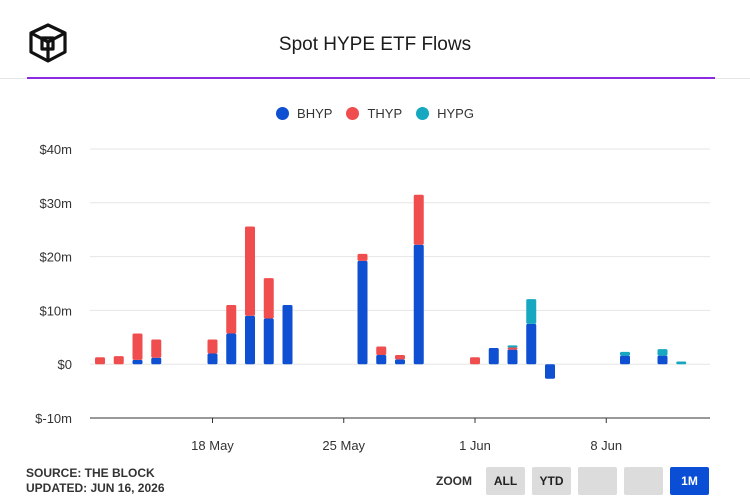  What do you see at coordinates (505, 481) in the screenshot?
I see `zoom-all-button: ALL` at bounding box center [505, 481].